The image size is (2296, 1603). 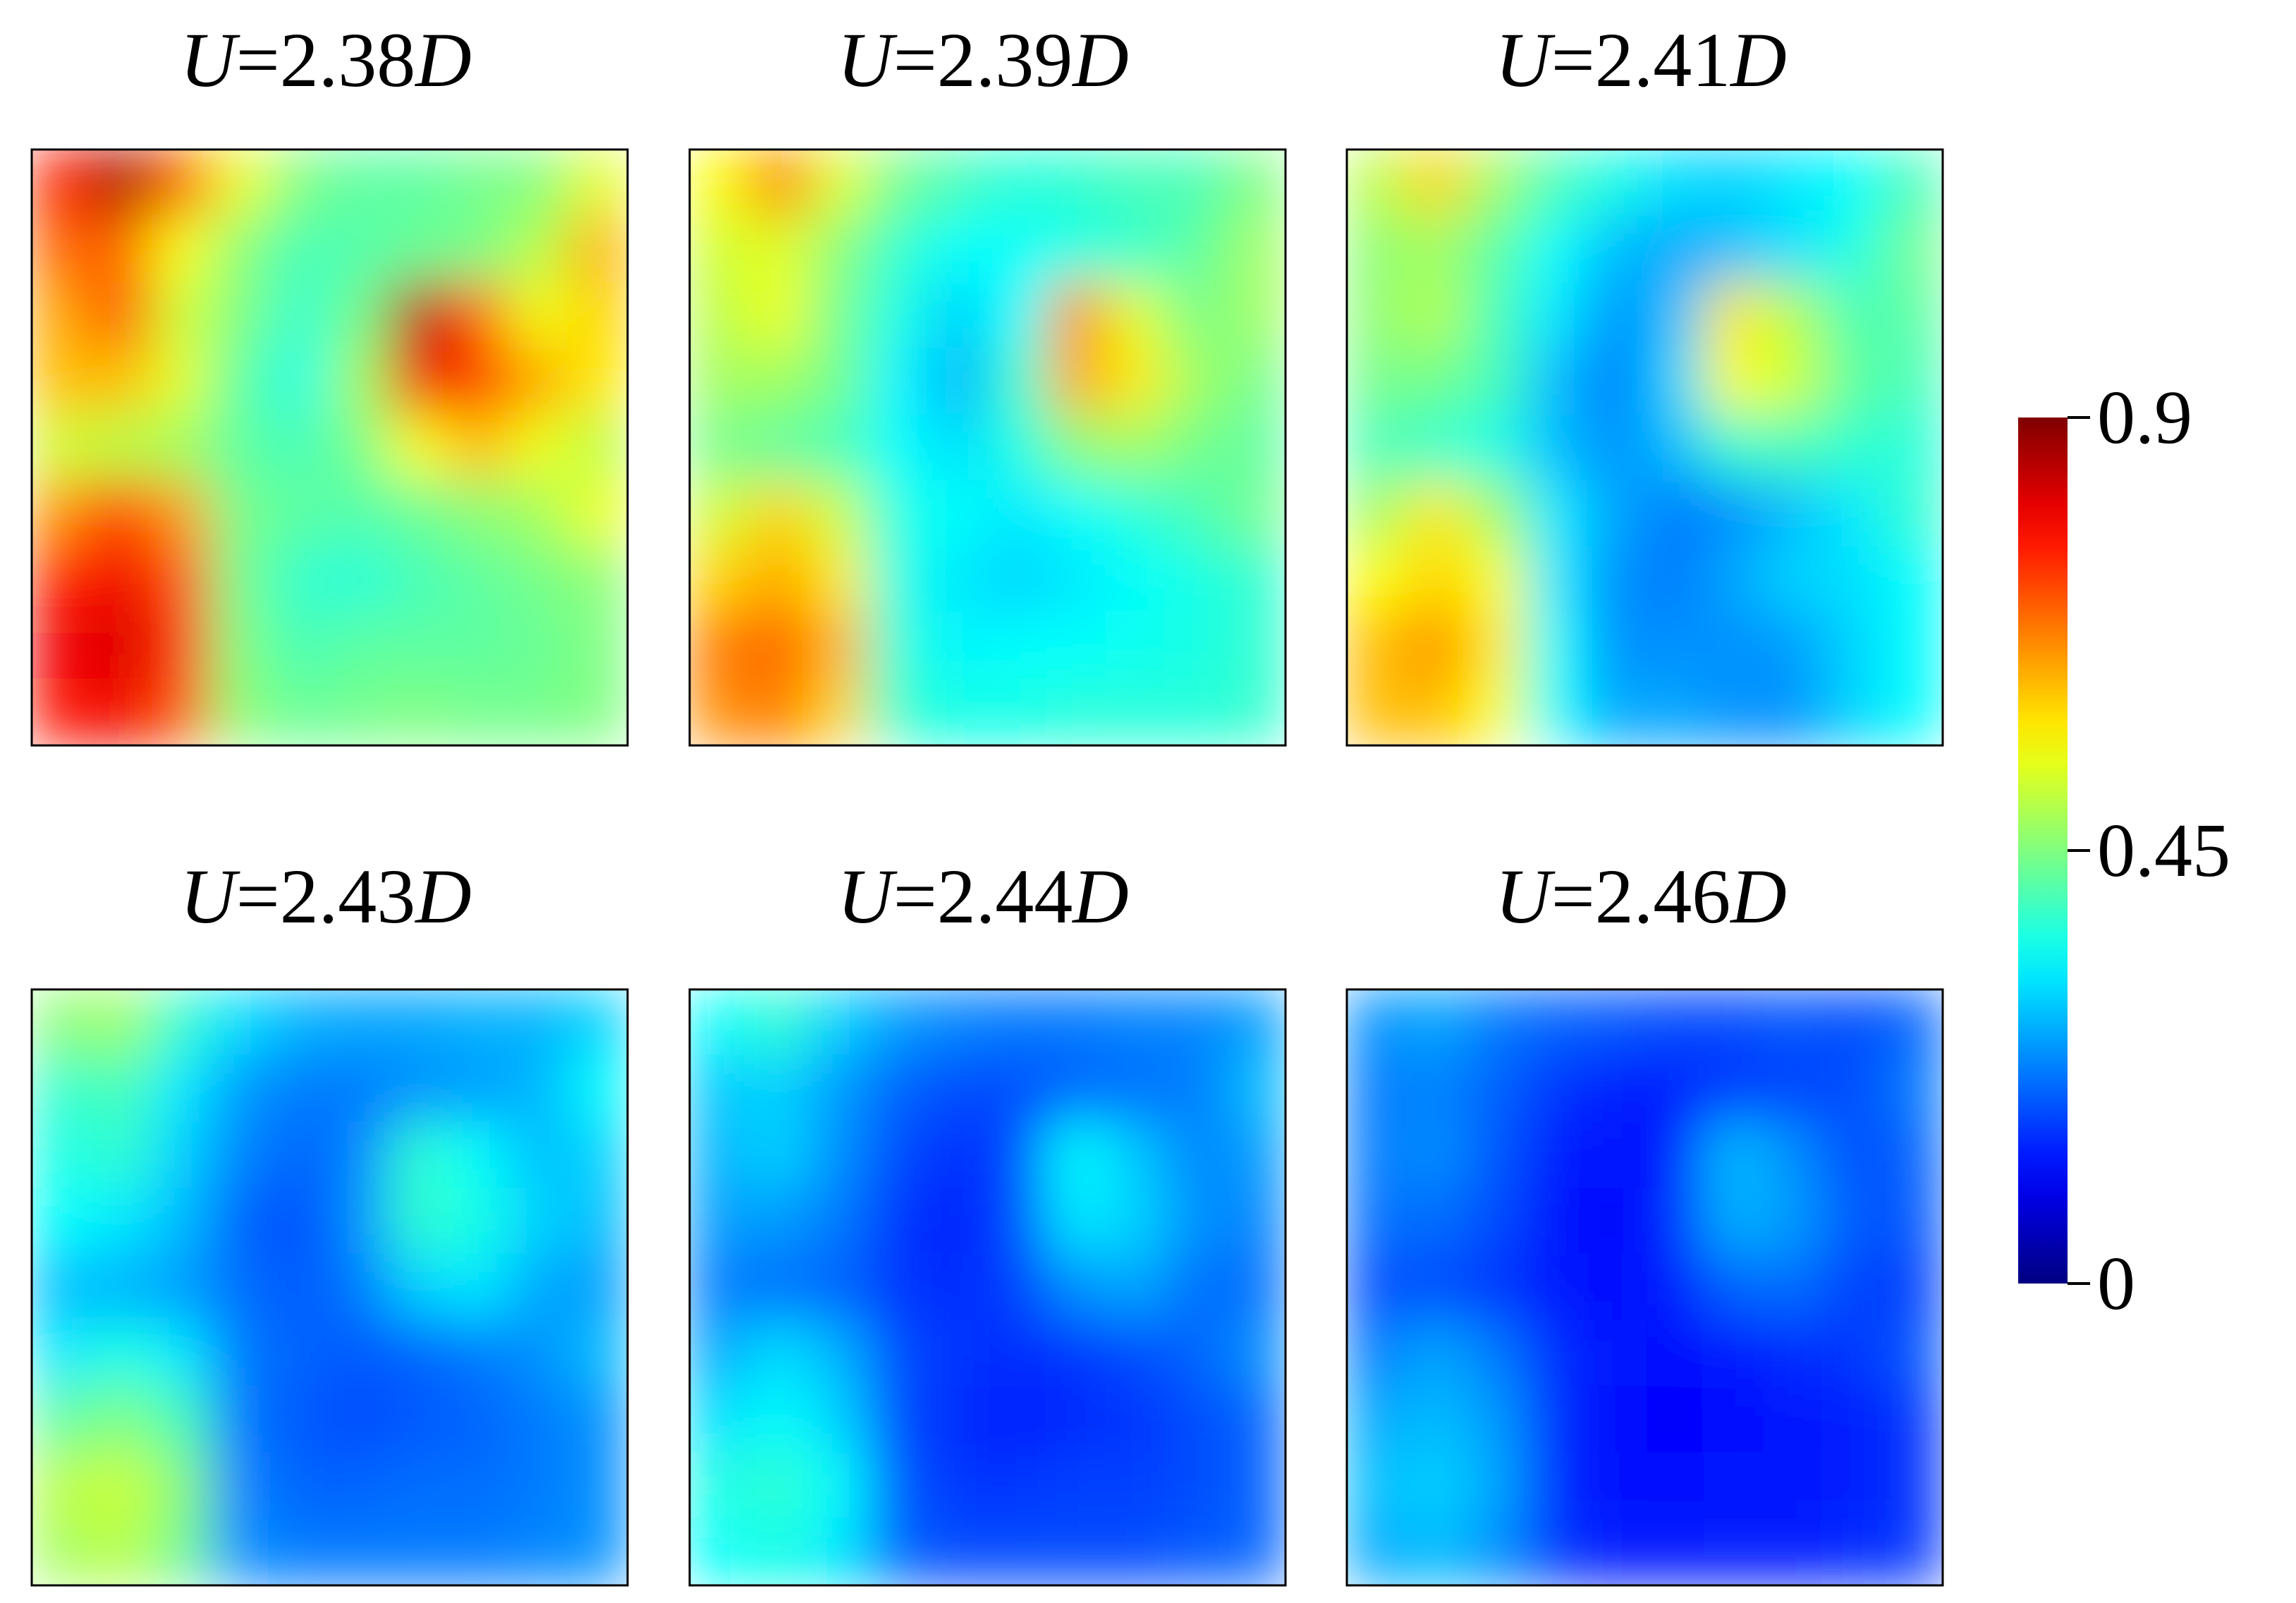 I want to click on panel-title: U=2.41D, so click(x=1640, y=60).